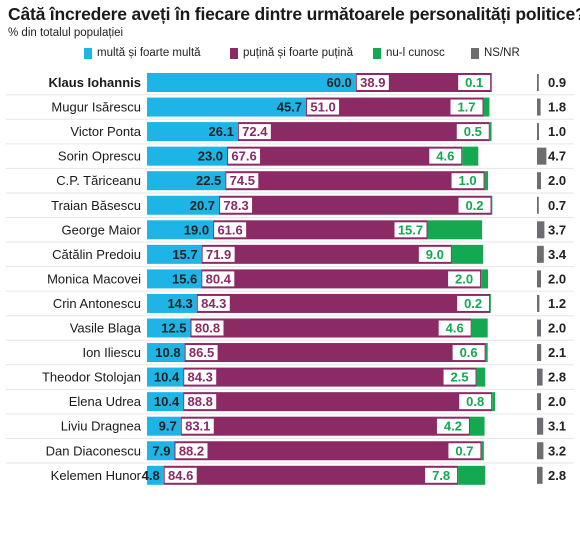  I want to click on legend-item-nu-cunosc: nu-l cunosc, so click(409, 53).